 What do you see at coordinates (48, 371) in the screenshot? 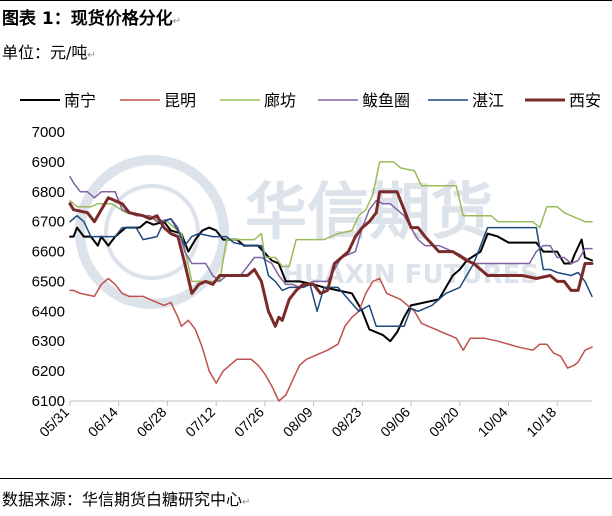
I see `y-tick-label: 6200` at bounding box center [48, 371].